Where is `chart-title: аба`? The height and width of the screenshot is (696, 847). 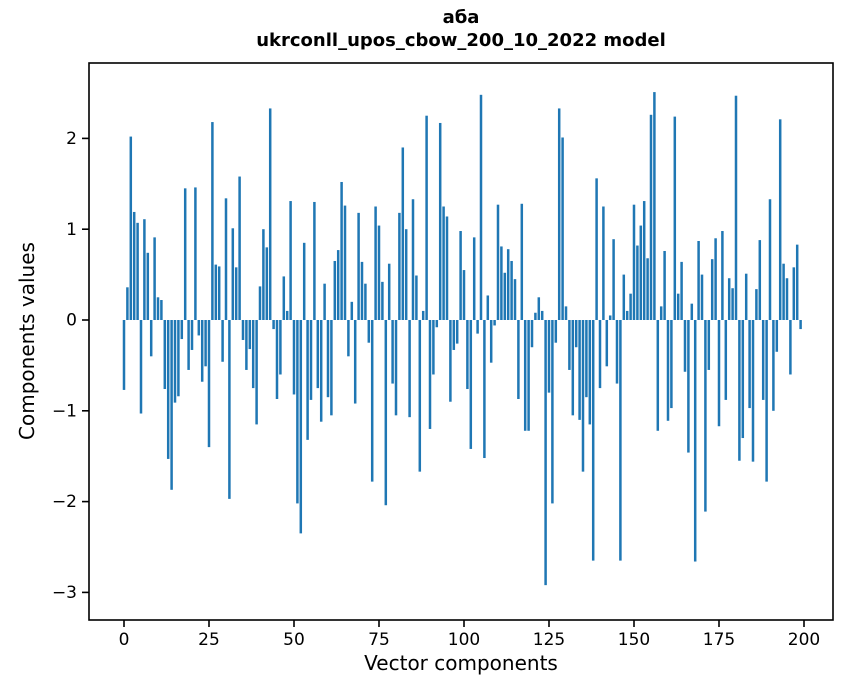 chart-title: аба is located at coordinates (461, 17).